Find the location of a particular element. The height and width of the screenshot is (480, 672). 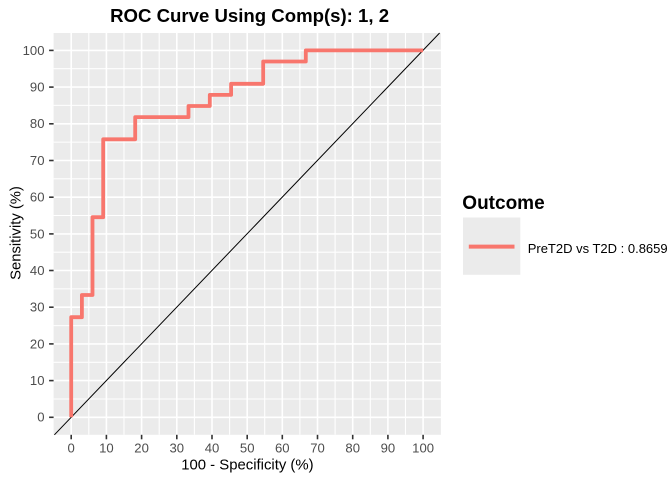

svg-text: Sensitivity (%) is located at coordinates (17, 233).